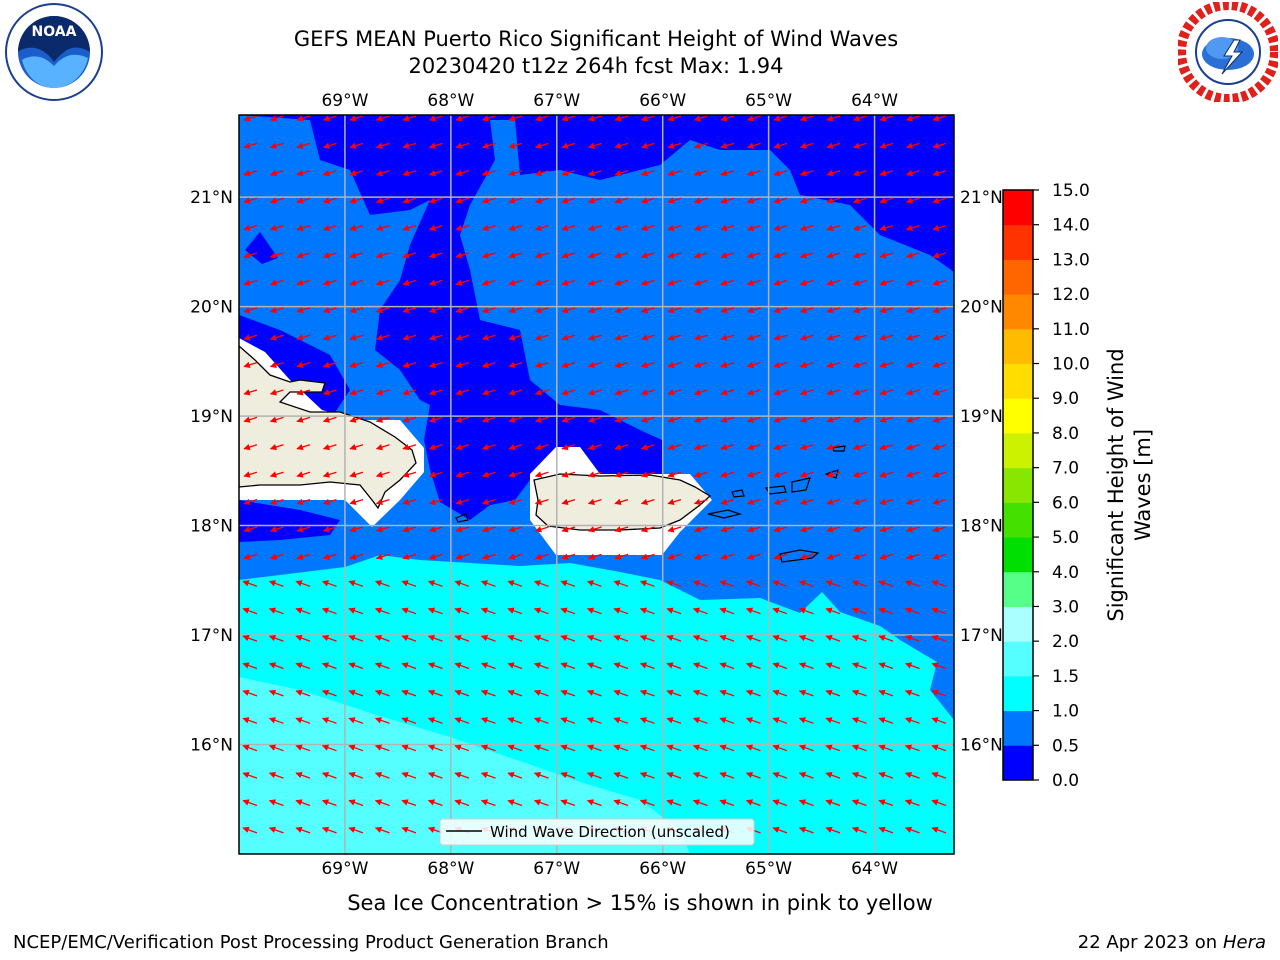 The height and width of the screenshot is (960, 1280). Describe the element at coordinates (1065, 538) in the screenshot. I see `colorbar-tick-7: 5.0` at that location.